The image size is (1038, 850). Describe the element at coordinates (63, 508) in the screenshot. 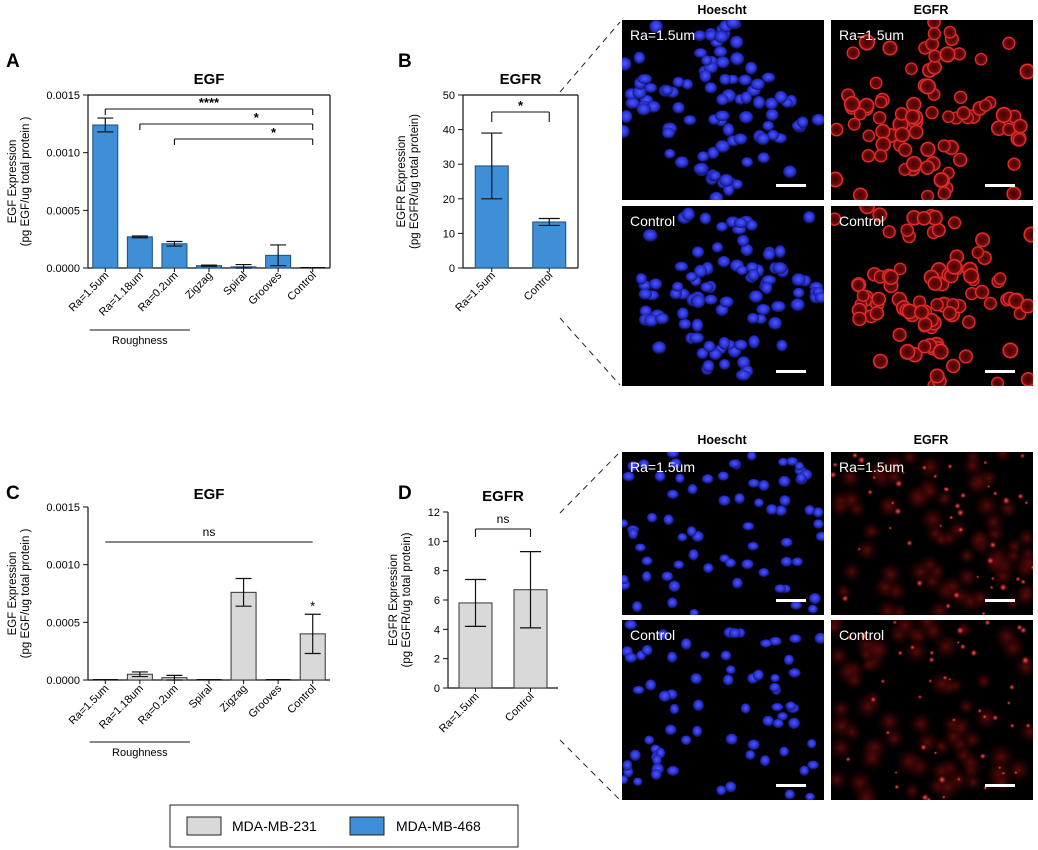

I see `y-tick-label-c: 0.0015` at that location.